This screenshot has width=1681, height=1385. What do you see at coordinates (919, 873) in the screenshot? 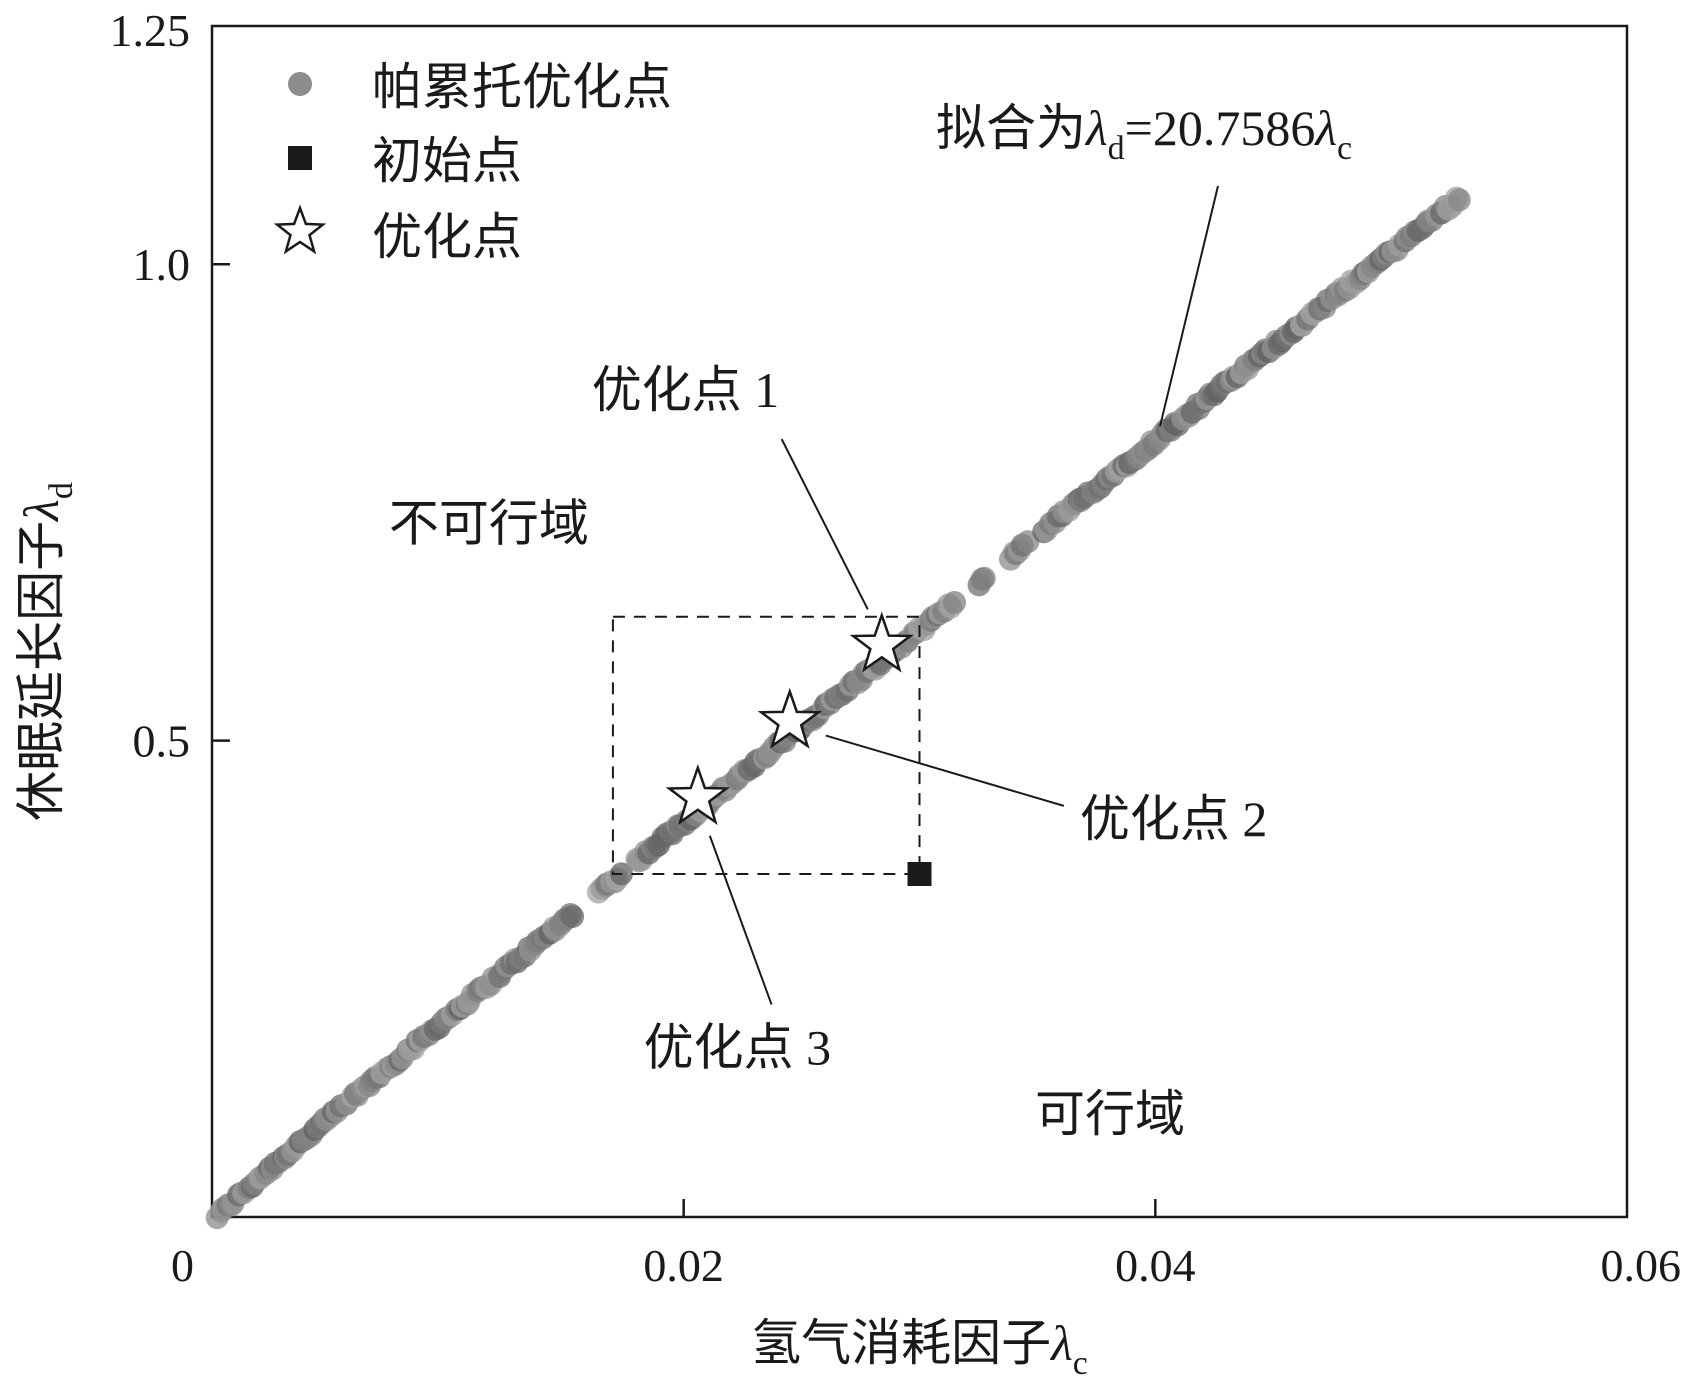
I see `initial-point-marker` at bounding box center [919, 873].